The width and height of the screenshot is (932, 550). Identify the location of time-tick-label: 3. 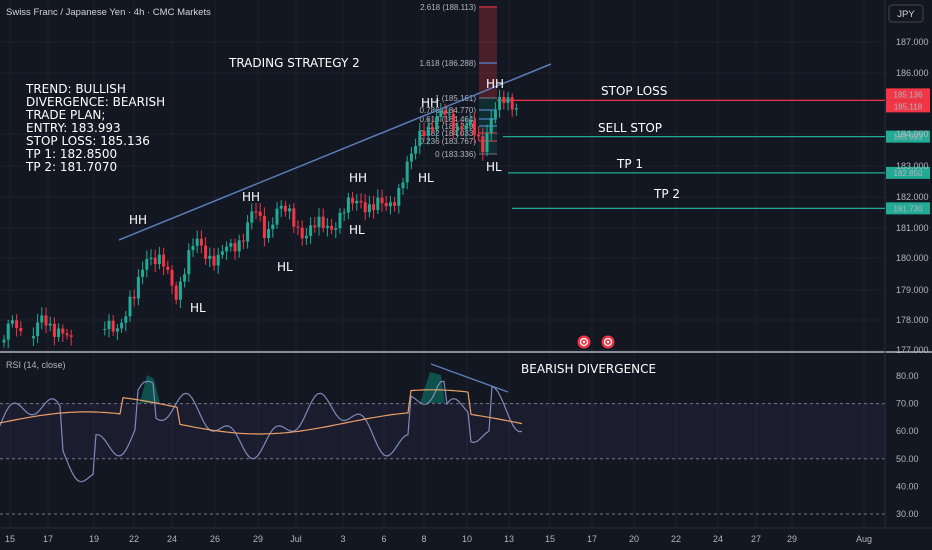
(342, 539).